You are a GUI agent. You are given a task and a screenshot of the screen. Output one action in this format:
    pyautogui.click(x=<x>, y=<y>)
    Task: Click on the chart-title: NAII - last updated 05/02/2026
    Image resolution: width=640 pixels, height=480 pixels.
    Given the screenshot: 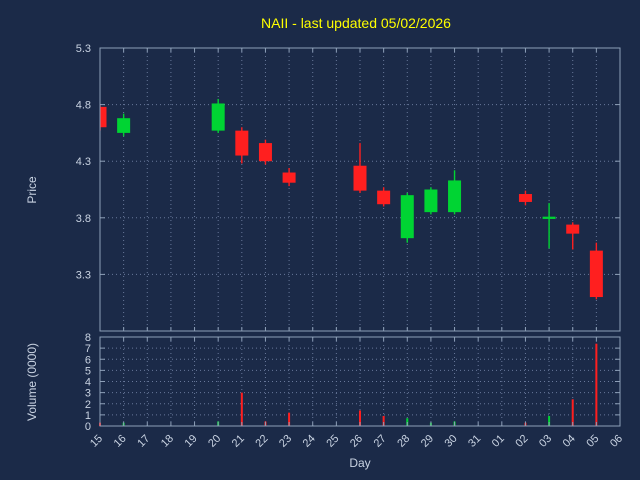 What is the action you would take?
    pyautogui.click(x=356, y=23)
    